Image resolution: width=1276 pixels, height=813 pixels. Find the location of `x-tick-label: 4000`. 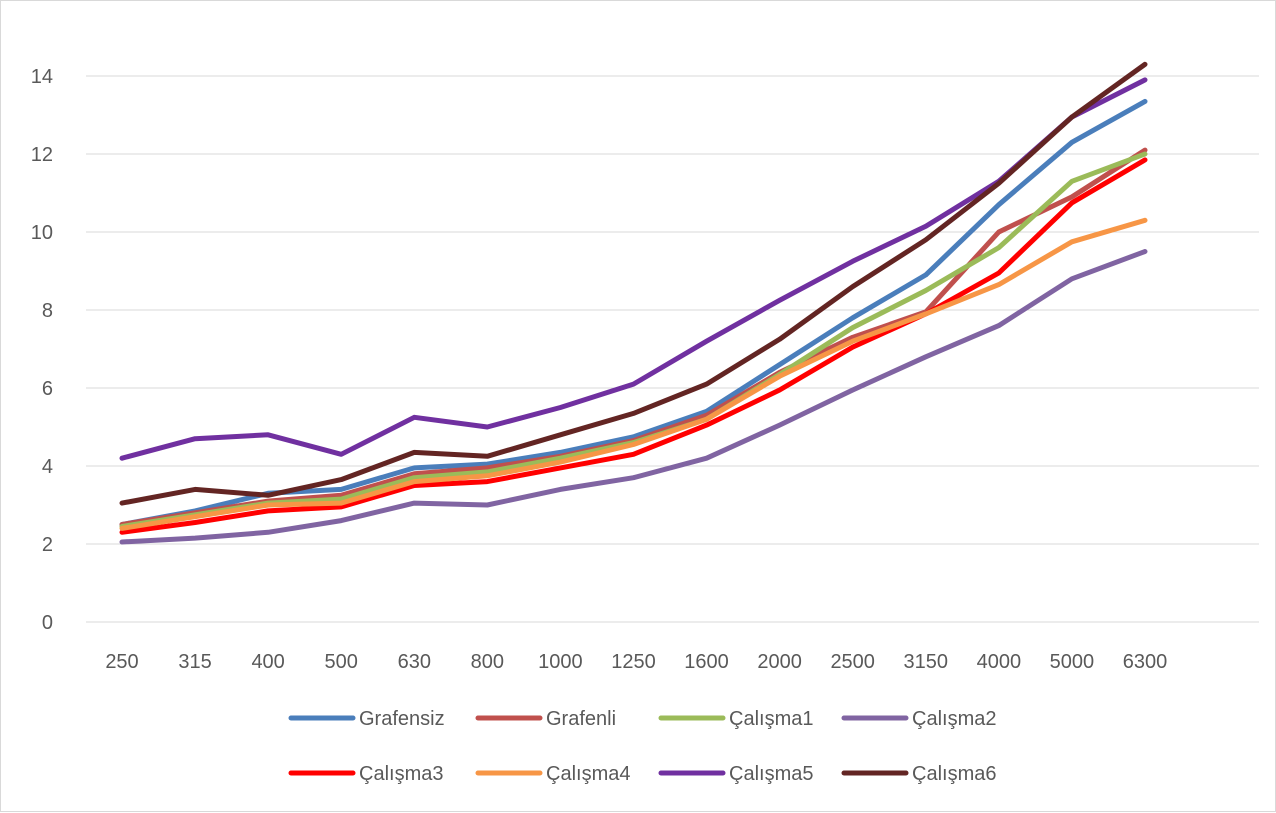

x-tick-label: 4000 is located at coordinates (999, 662).